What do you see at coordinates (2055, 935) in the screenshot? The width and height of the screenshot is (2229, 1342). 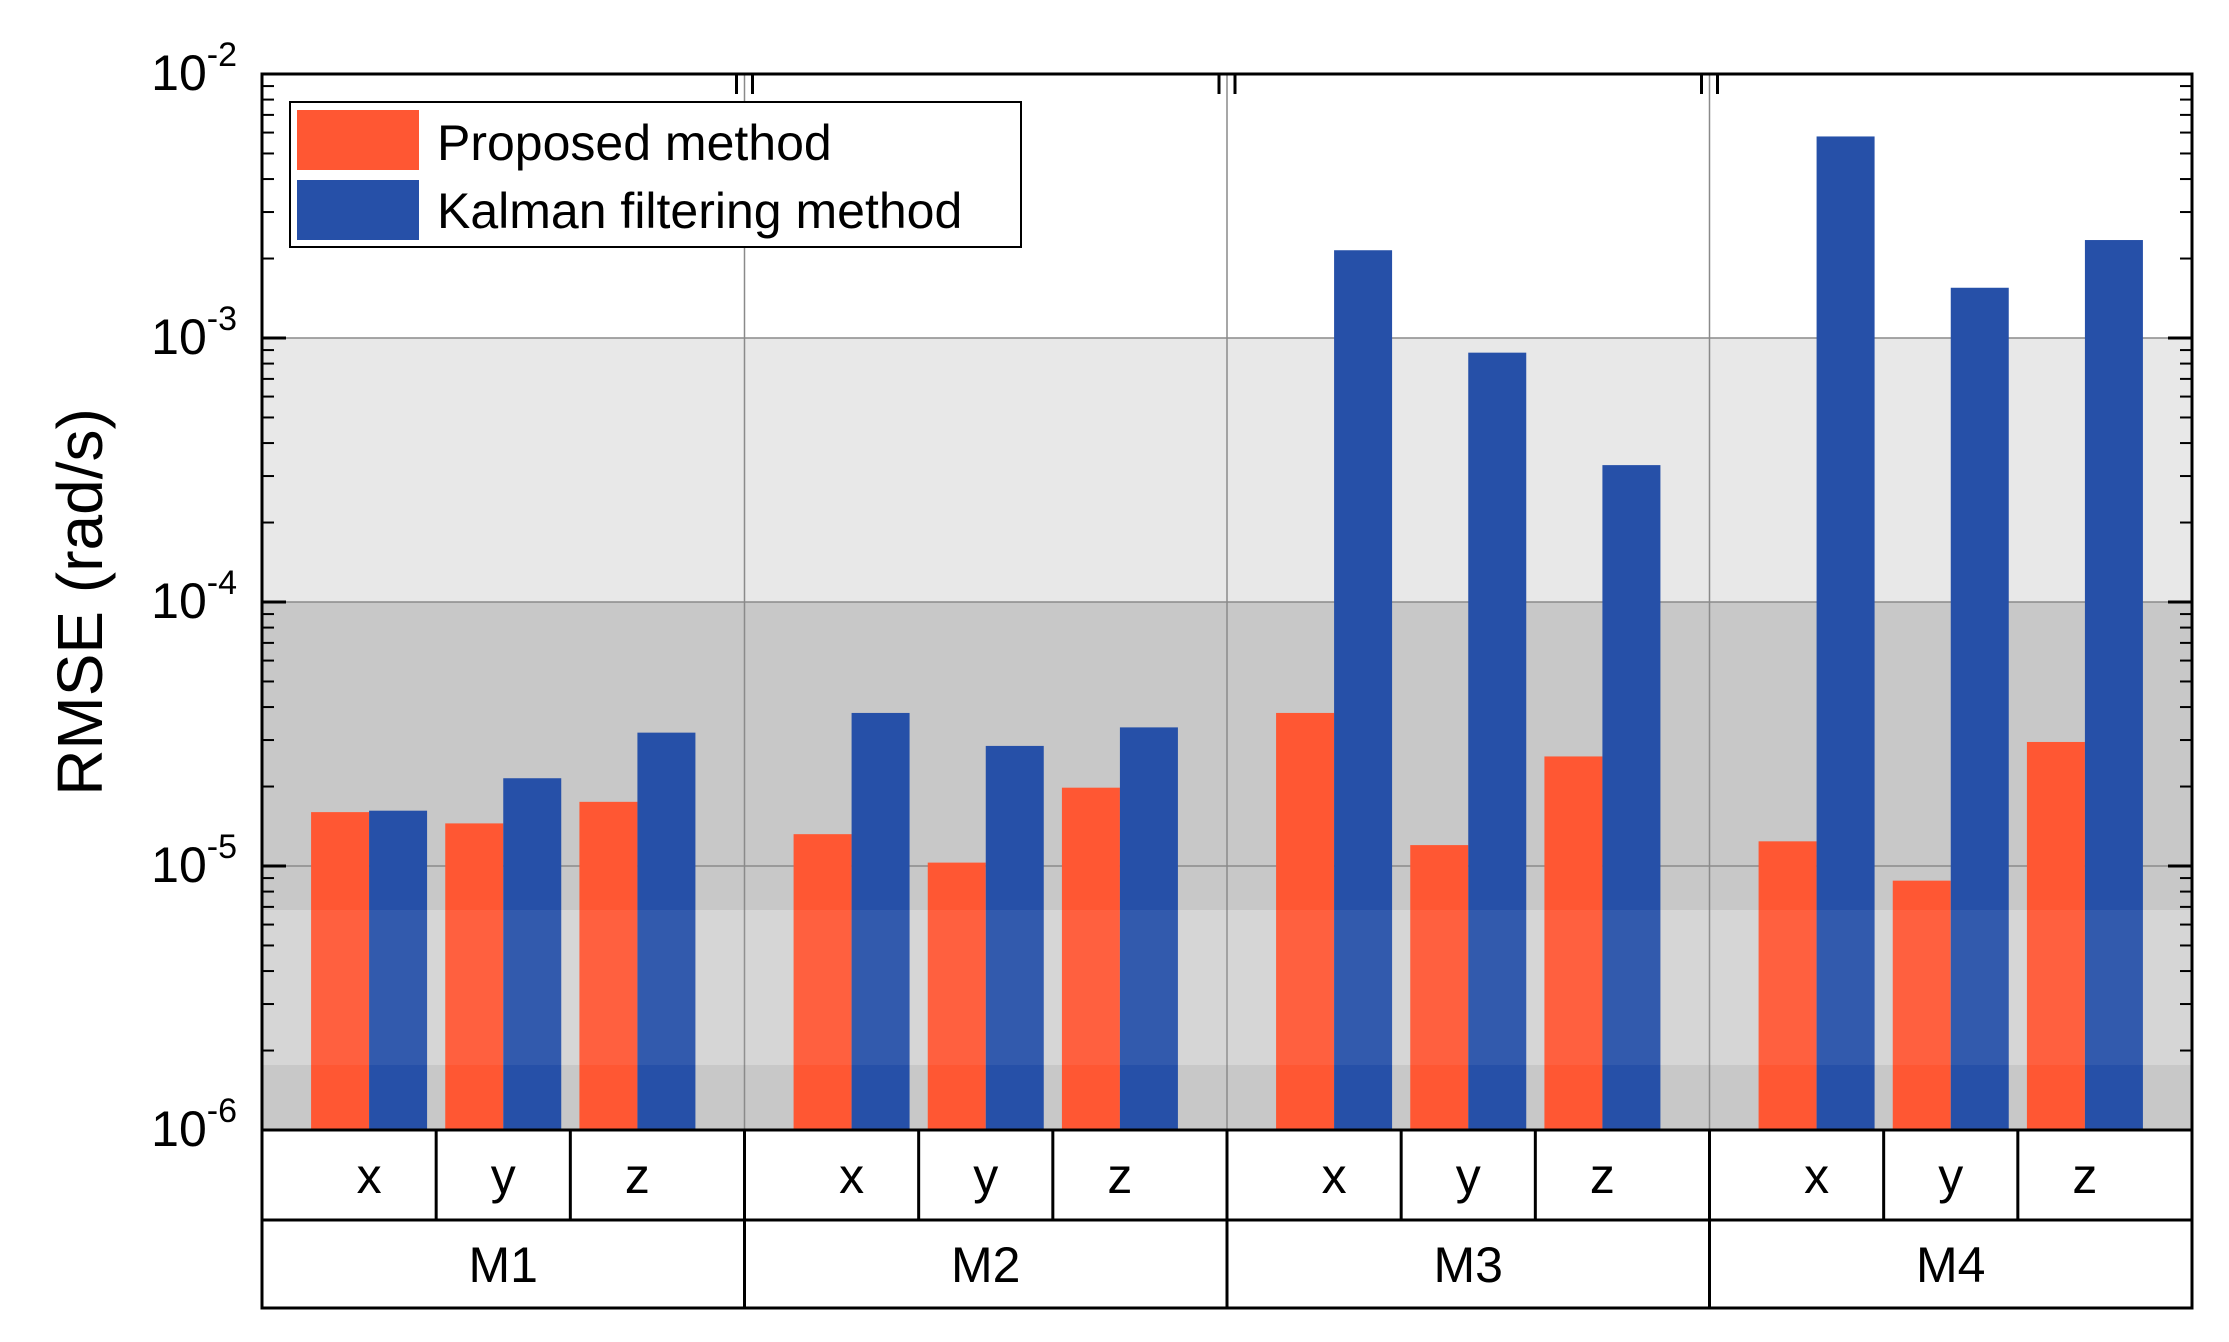 I see `bar-proposed-m4-z` at bounding box center [2055, 935].